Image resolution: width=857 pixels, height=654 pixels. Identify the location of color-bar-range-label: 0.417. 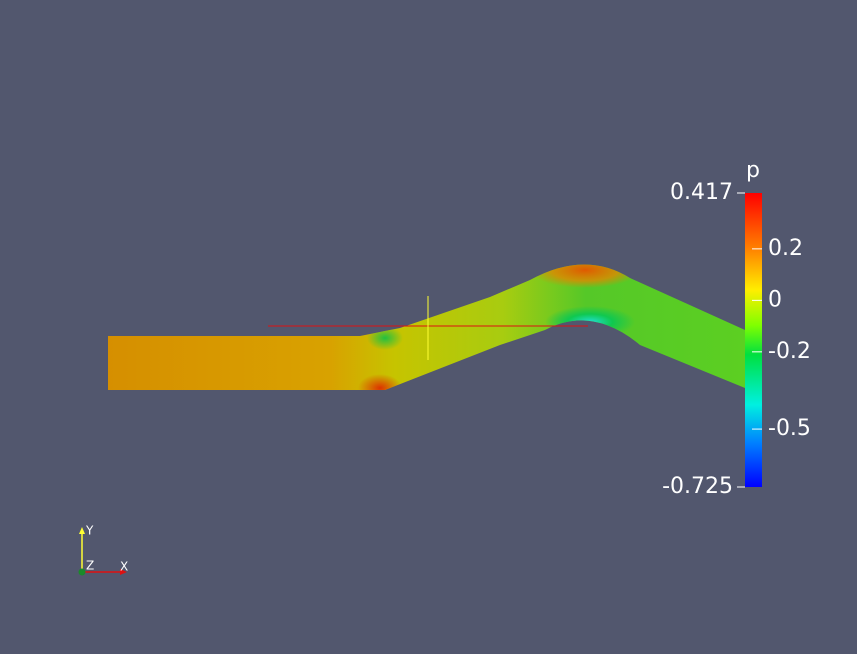
(701, 192).